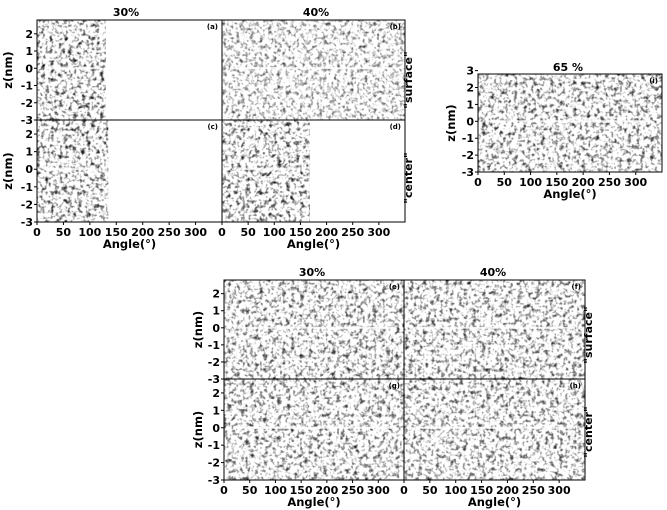  Describe the element at coordinates (394, 287) in the screenshot. I see `panel-label-e: (e)` at that location.